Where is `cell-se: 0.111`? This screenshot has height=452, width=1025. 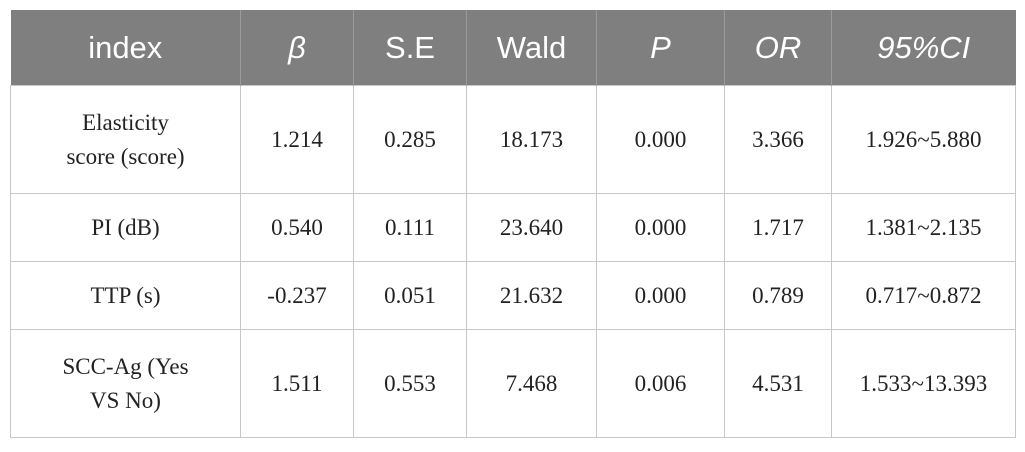
cell-se: 0.111 is located at coordinates (410, 227).